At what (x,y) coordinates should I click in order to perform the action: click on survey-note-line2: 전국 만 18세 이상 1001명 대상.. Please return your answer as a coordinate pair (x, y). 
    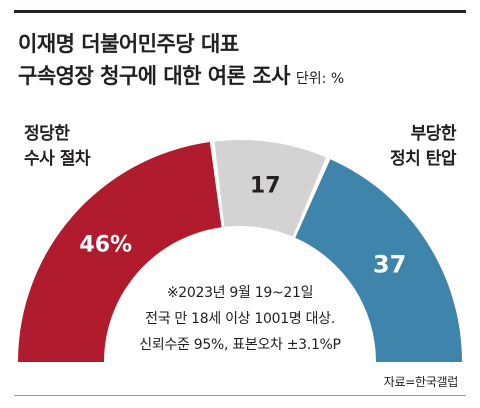
    Looking at the image, I should click on (240, 319).